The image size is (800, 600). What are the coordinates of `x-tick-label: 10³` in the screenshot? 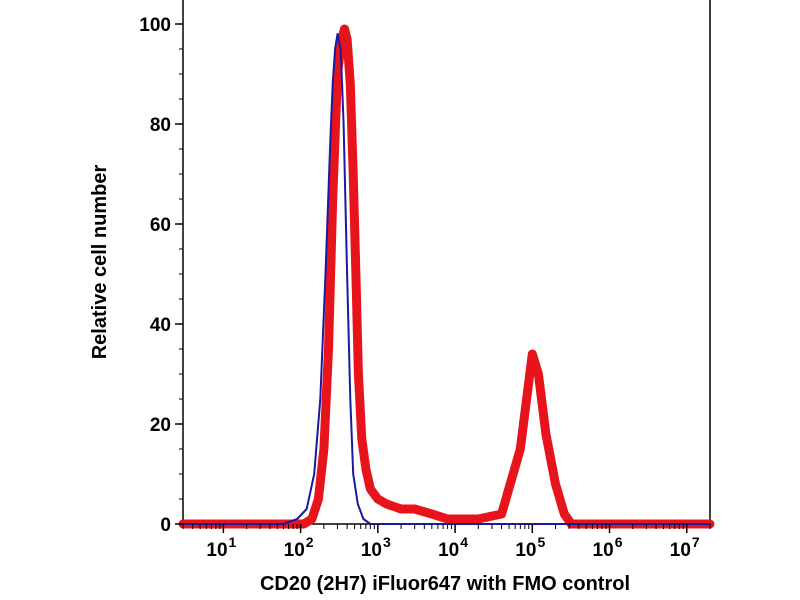 It's located at (376, 547).